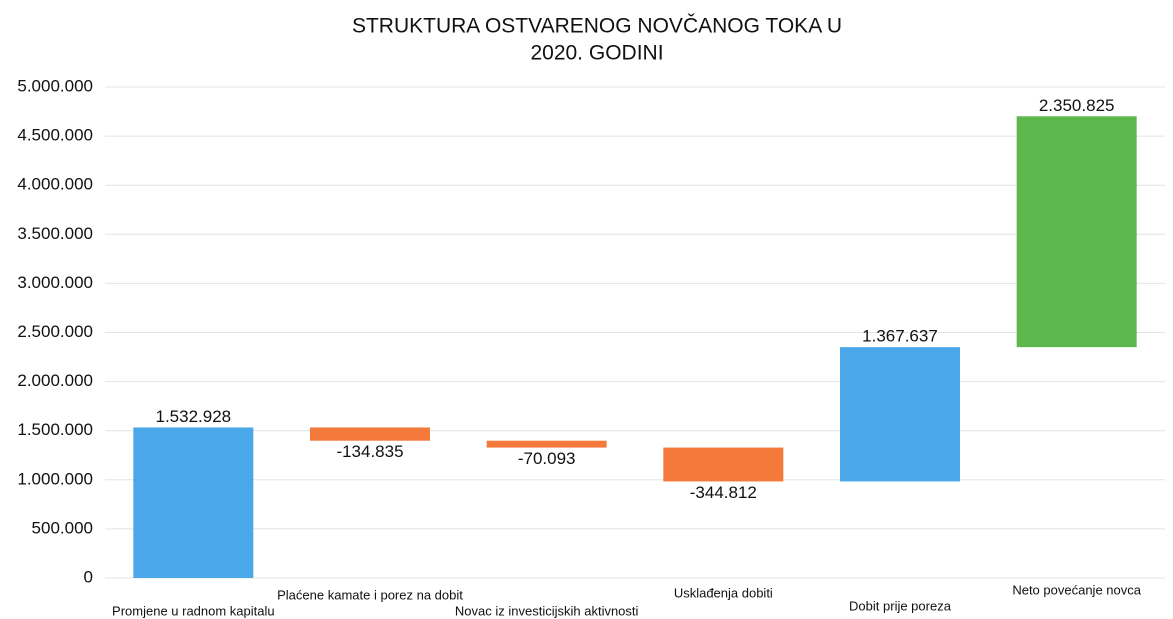 The image size is (1173, 619). Describe the element at coordinates (55, 331) in the screenshot. I see `y-tick-label: 2.500.000` at that location.